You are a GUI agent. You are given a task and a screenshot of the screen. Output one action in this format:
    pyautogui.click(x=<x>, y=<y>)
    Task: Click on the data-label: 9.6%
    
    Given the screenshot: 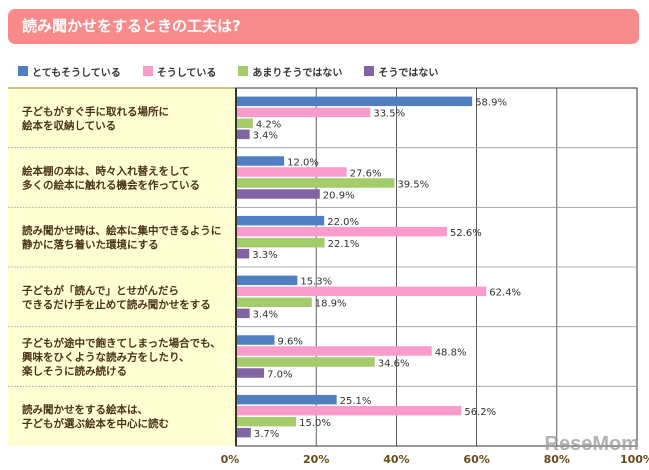 What is the action you would take?
    pyautogui.click(x=289, y=341)
    